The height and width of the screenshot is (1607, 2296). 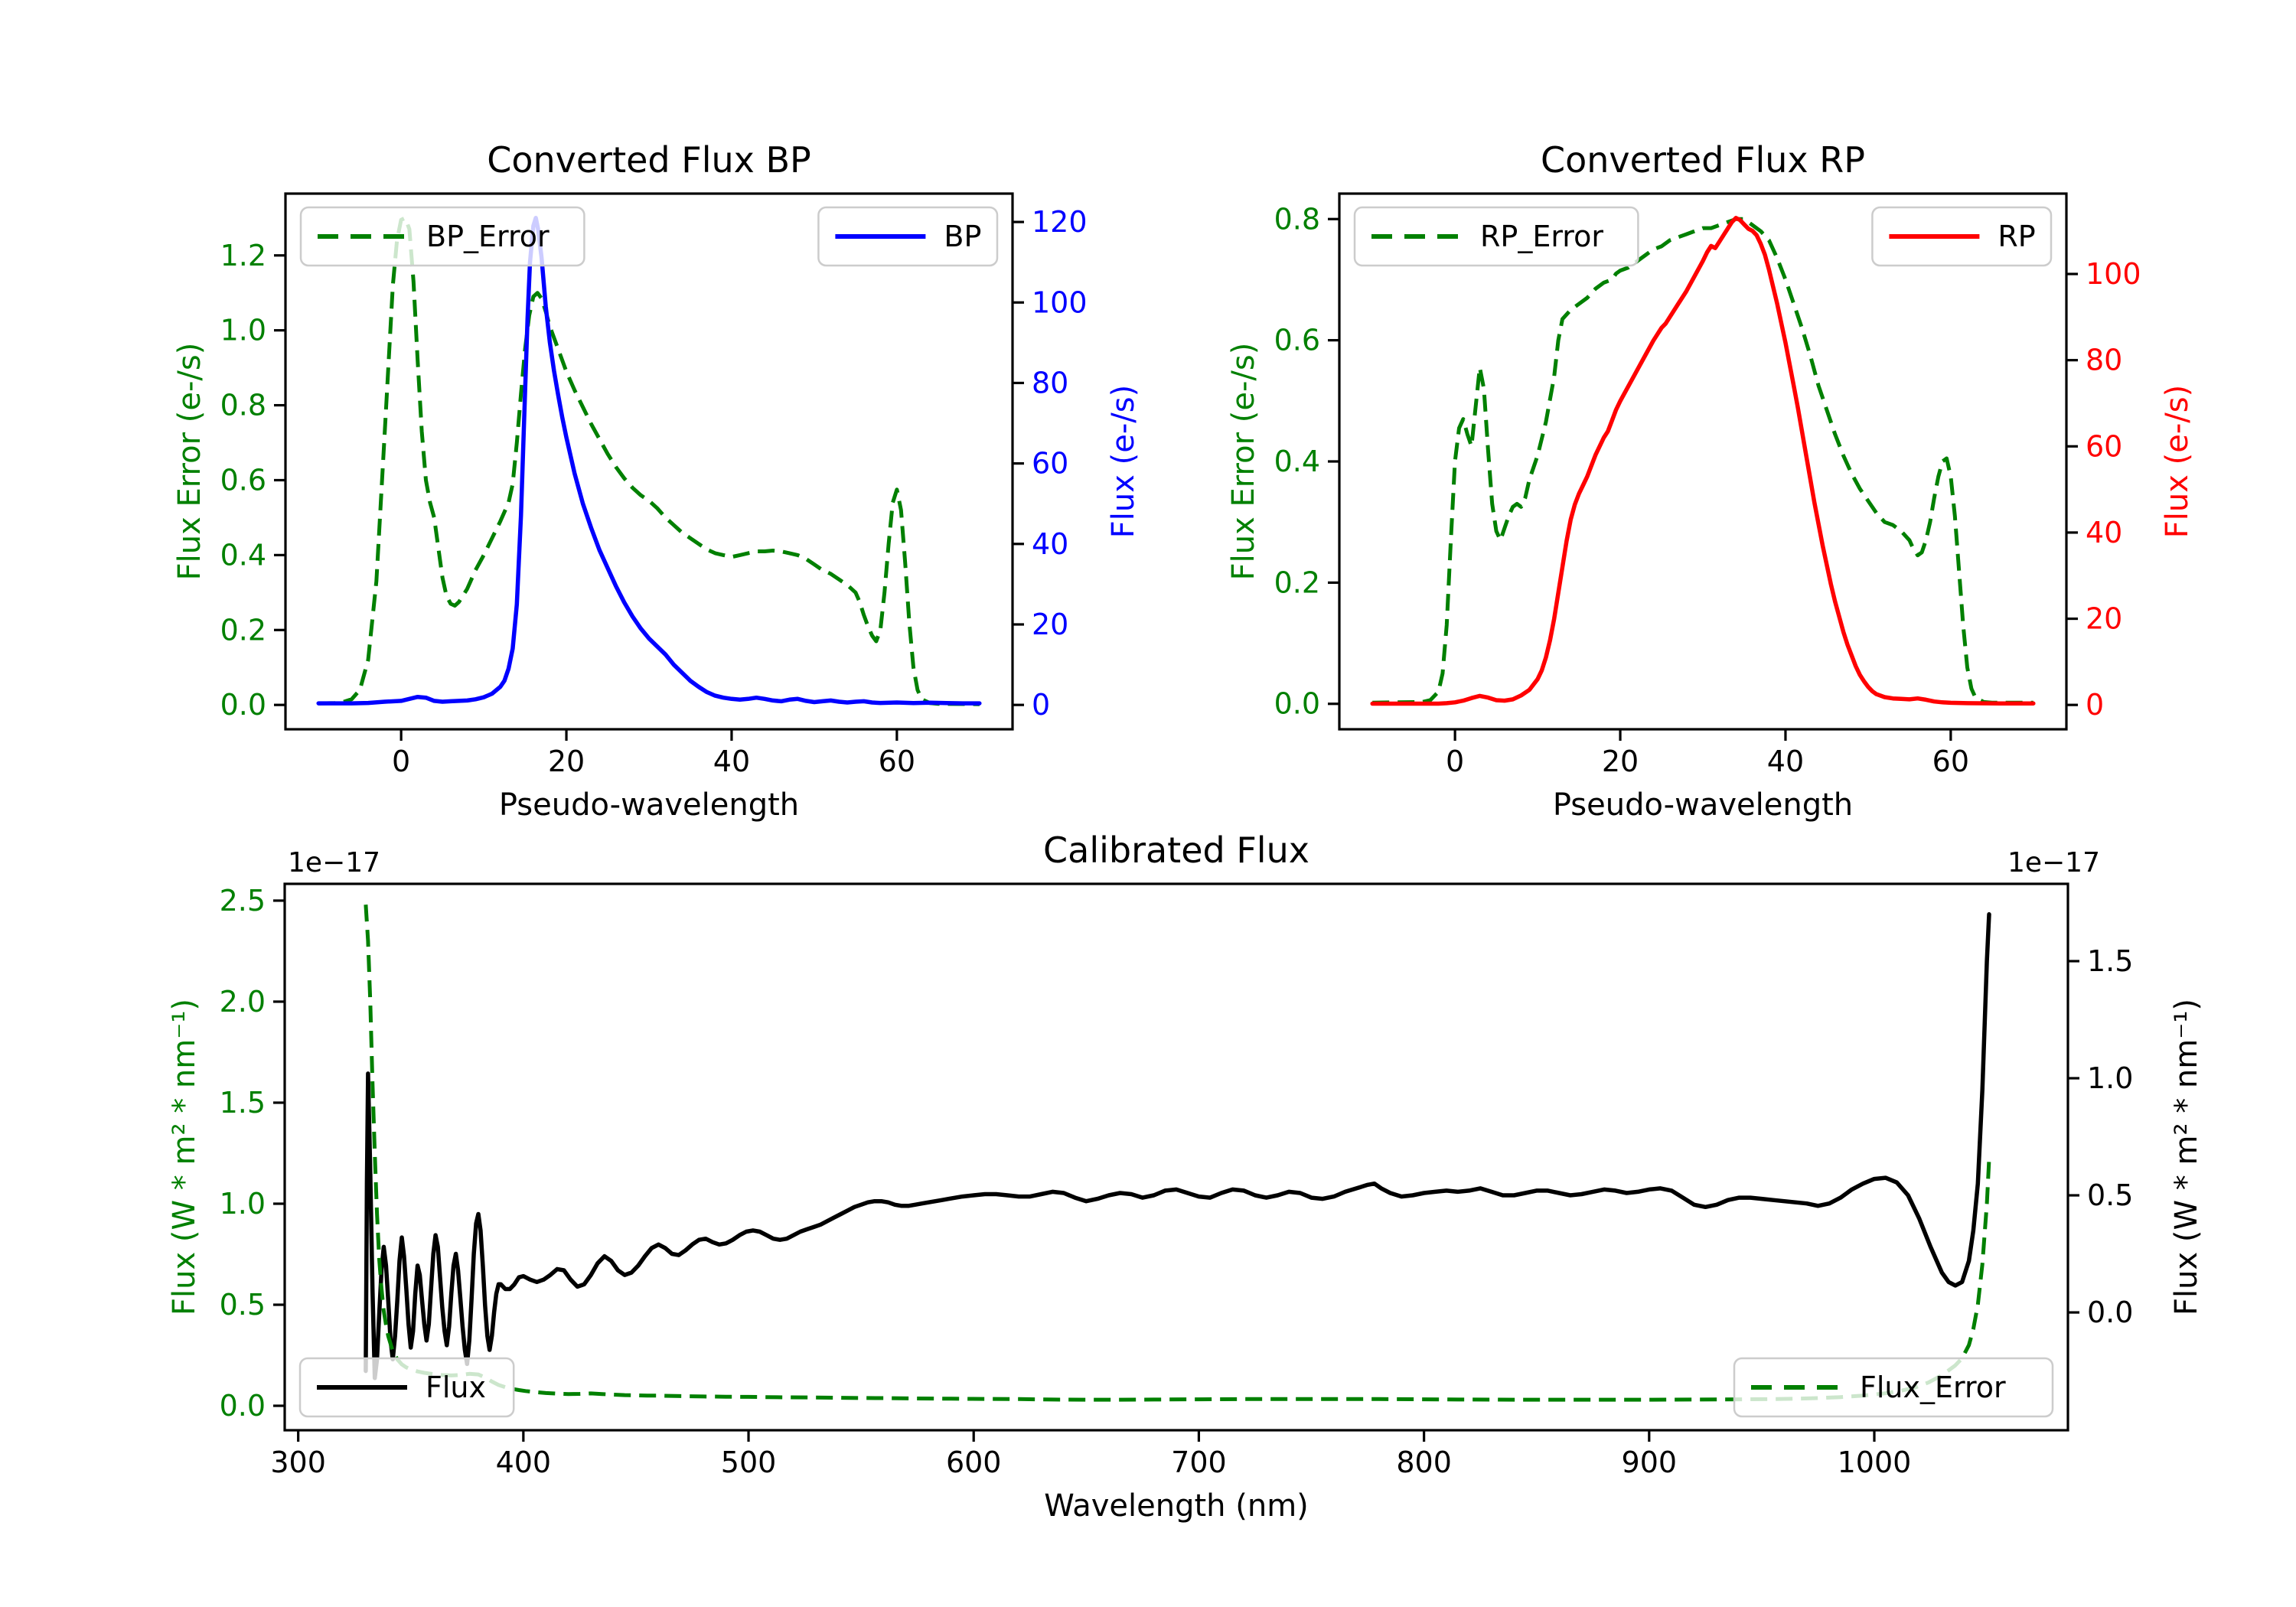 I want to click on bp-ytick-right-label: 120, so click(x=1060, y=222).